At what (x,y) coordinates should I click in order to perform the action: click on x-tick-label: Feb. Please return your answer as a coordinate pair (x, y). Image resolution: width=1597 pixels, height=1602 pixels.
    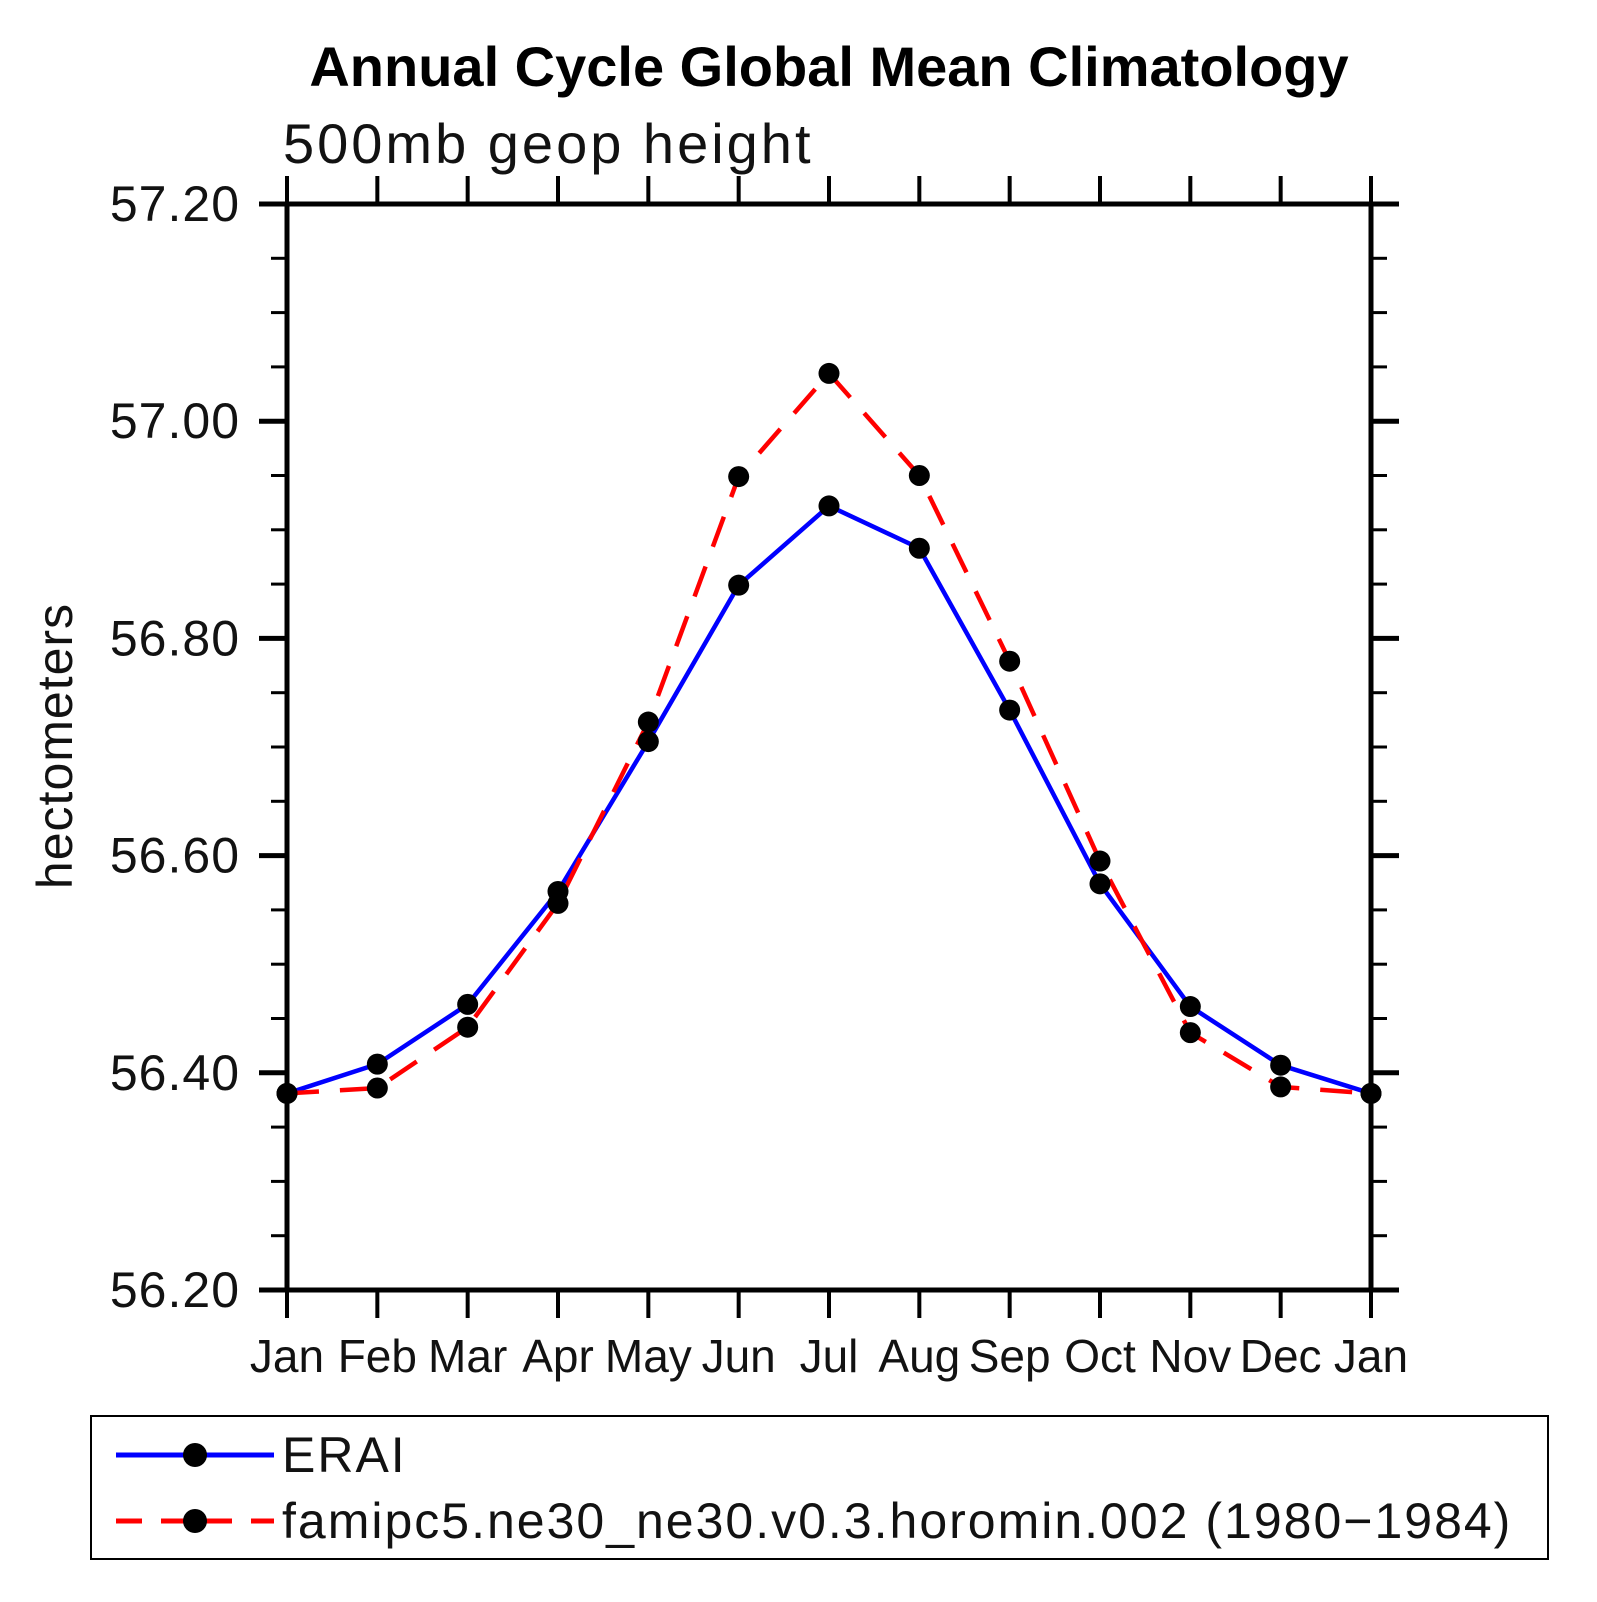
    Looking at the image, I should click on (377, 1356).